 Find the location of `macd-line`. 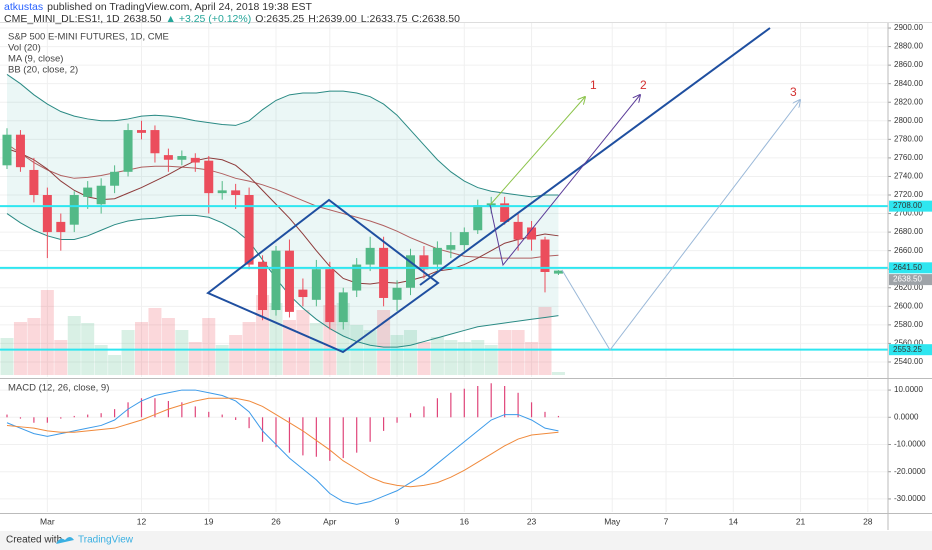

macd-line is located at coordinates (282, 447).